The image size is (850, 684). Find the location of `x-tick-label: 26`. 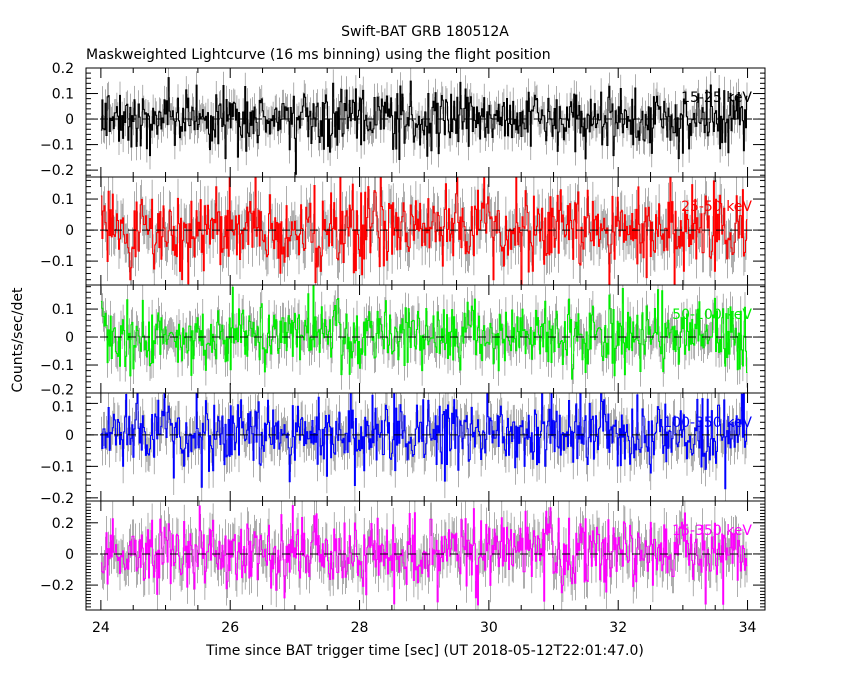

x-tick-label: 26 is located at coordinates (230, 628).